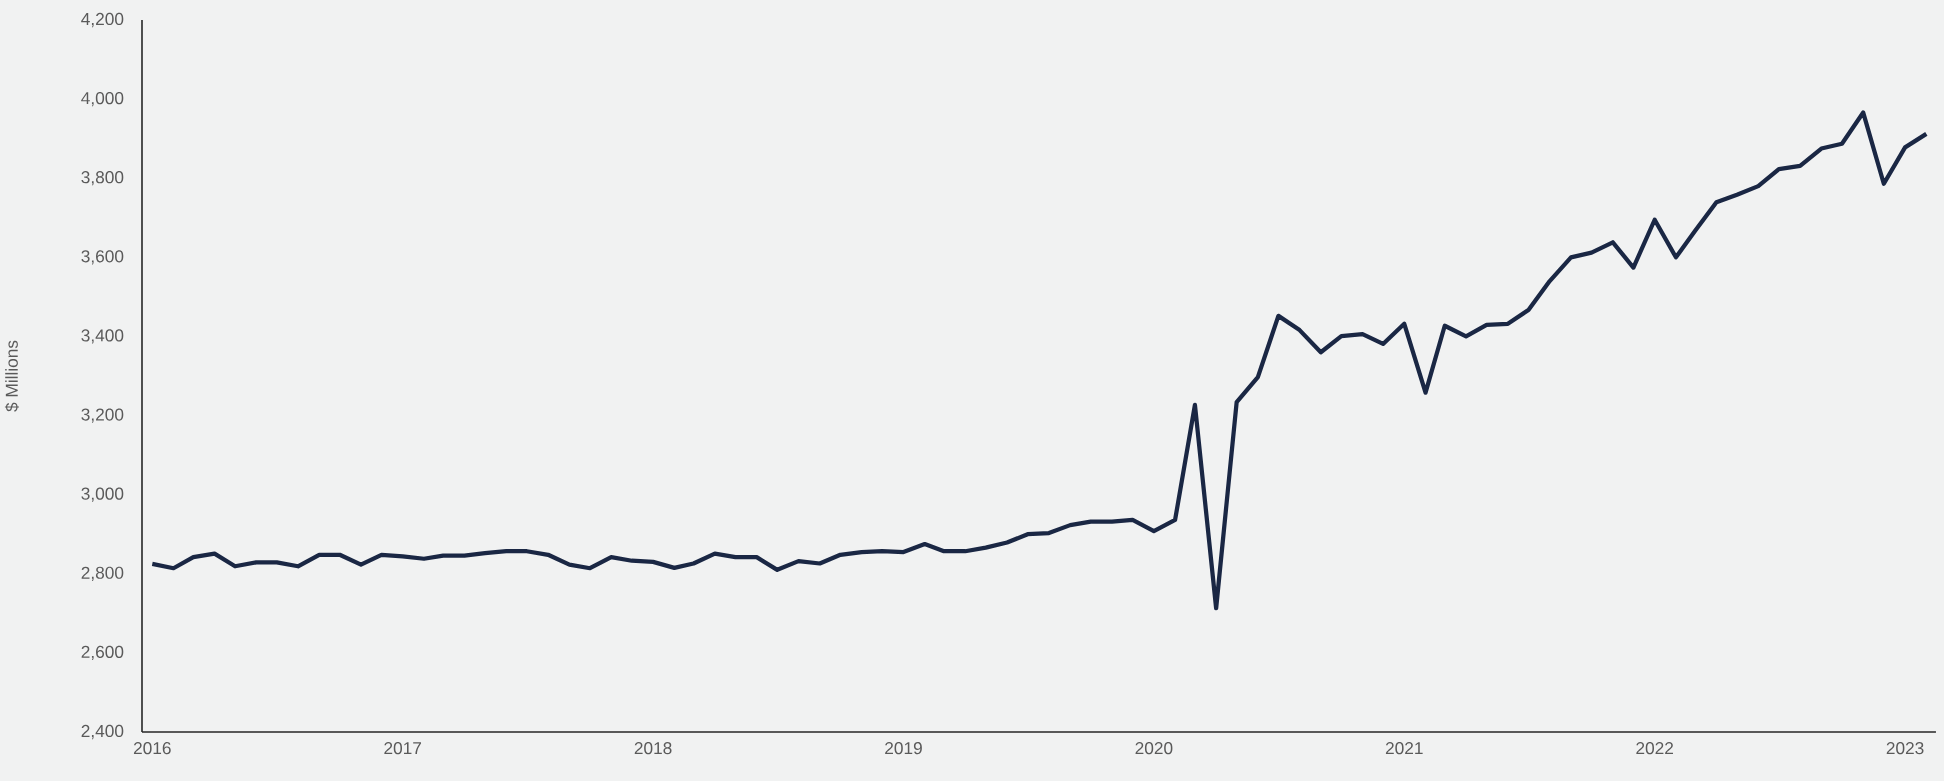 Image resolution: width=1944 pixels, height=781 pixels. I want to click on y-tick-label: 3,800, so click(102, 178).